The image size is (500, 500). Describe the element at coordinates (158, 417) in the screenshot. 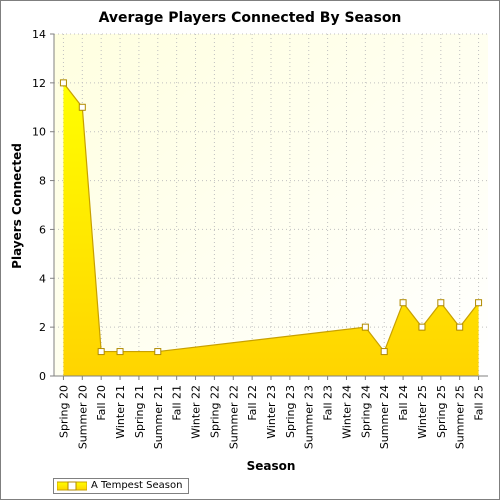

I see `x-tick-label: Summer 21` at that location.